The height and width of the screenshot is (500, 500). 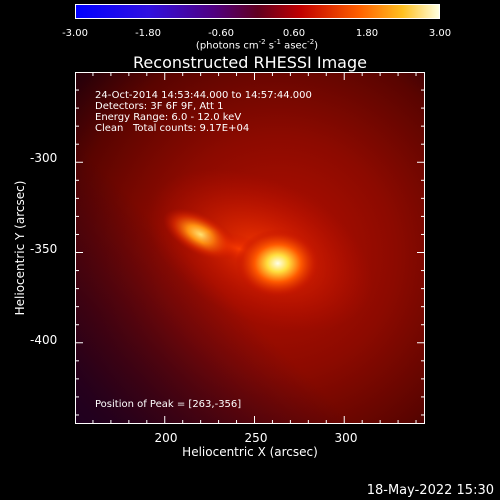 I want to click on y-axis-label: Heliocentric Y (arcsec), so click(x=20, y=248).